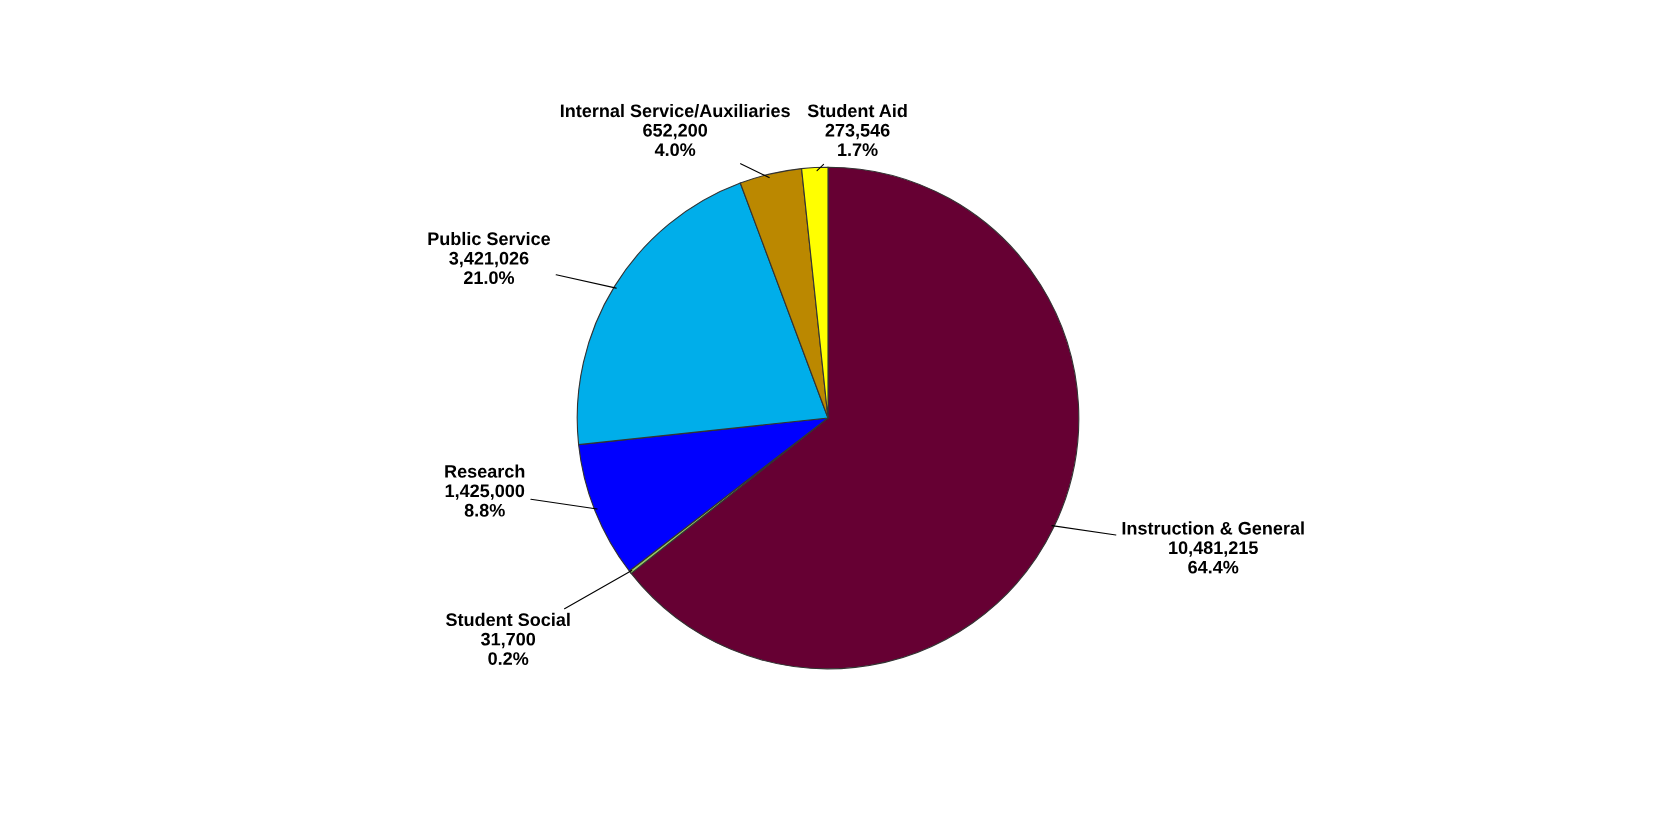  I want to click on slice-label: Research, so click(485, 471).